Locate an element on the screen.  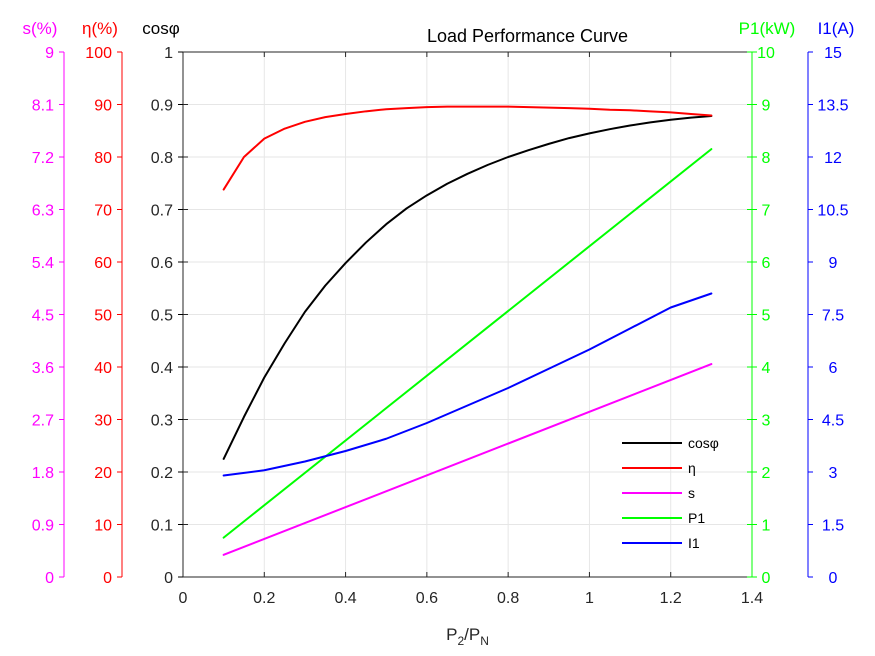
y-tick-label-cos: 0.7 is located at coordinates (162, 211).